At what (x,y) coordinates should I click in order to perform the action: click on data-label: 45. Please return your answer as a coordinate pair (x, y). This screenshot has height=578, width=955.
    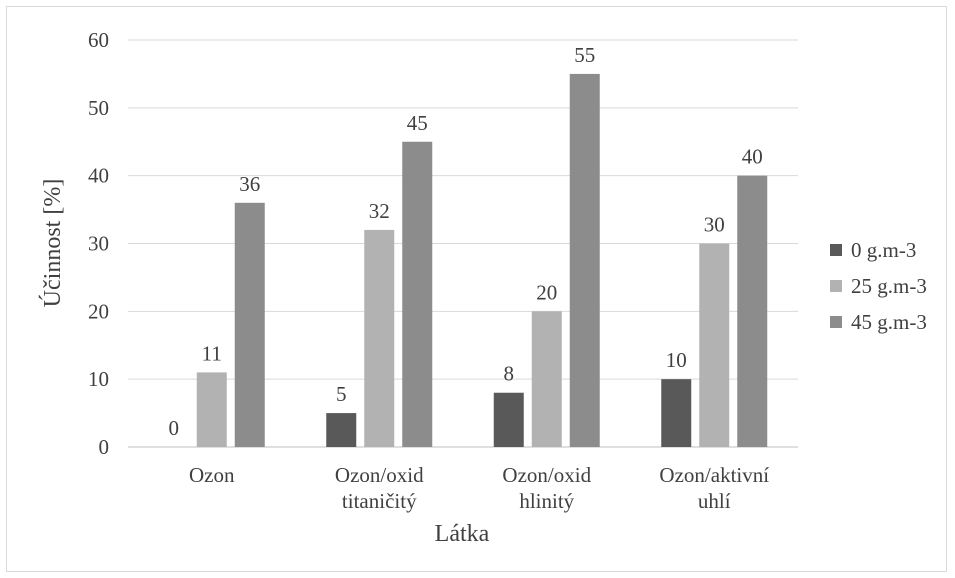
    Looking at the image, I should click on (417, 123).